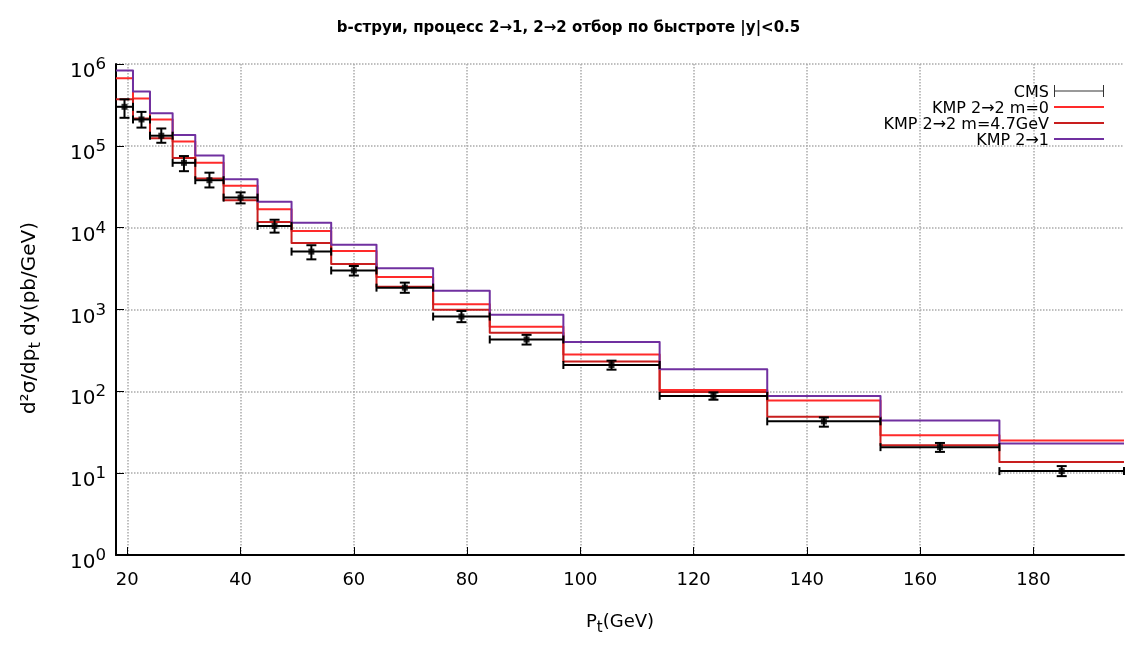 This screenshot has height=666, width=1137. What do you see at coordinates (87, 313) in the screenshot?
I see `y-tick-label: 10$^{3}$` at bounding box center [87, 313].